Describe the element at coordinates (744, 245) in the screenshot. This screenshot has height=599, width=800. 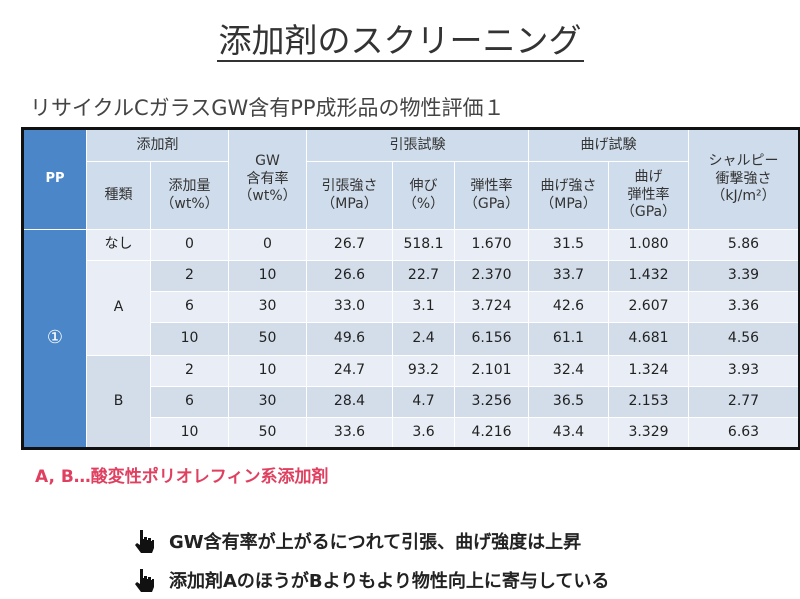
I see `charpy-cell: 5.86` at that location.